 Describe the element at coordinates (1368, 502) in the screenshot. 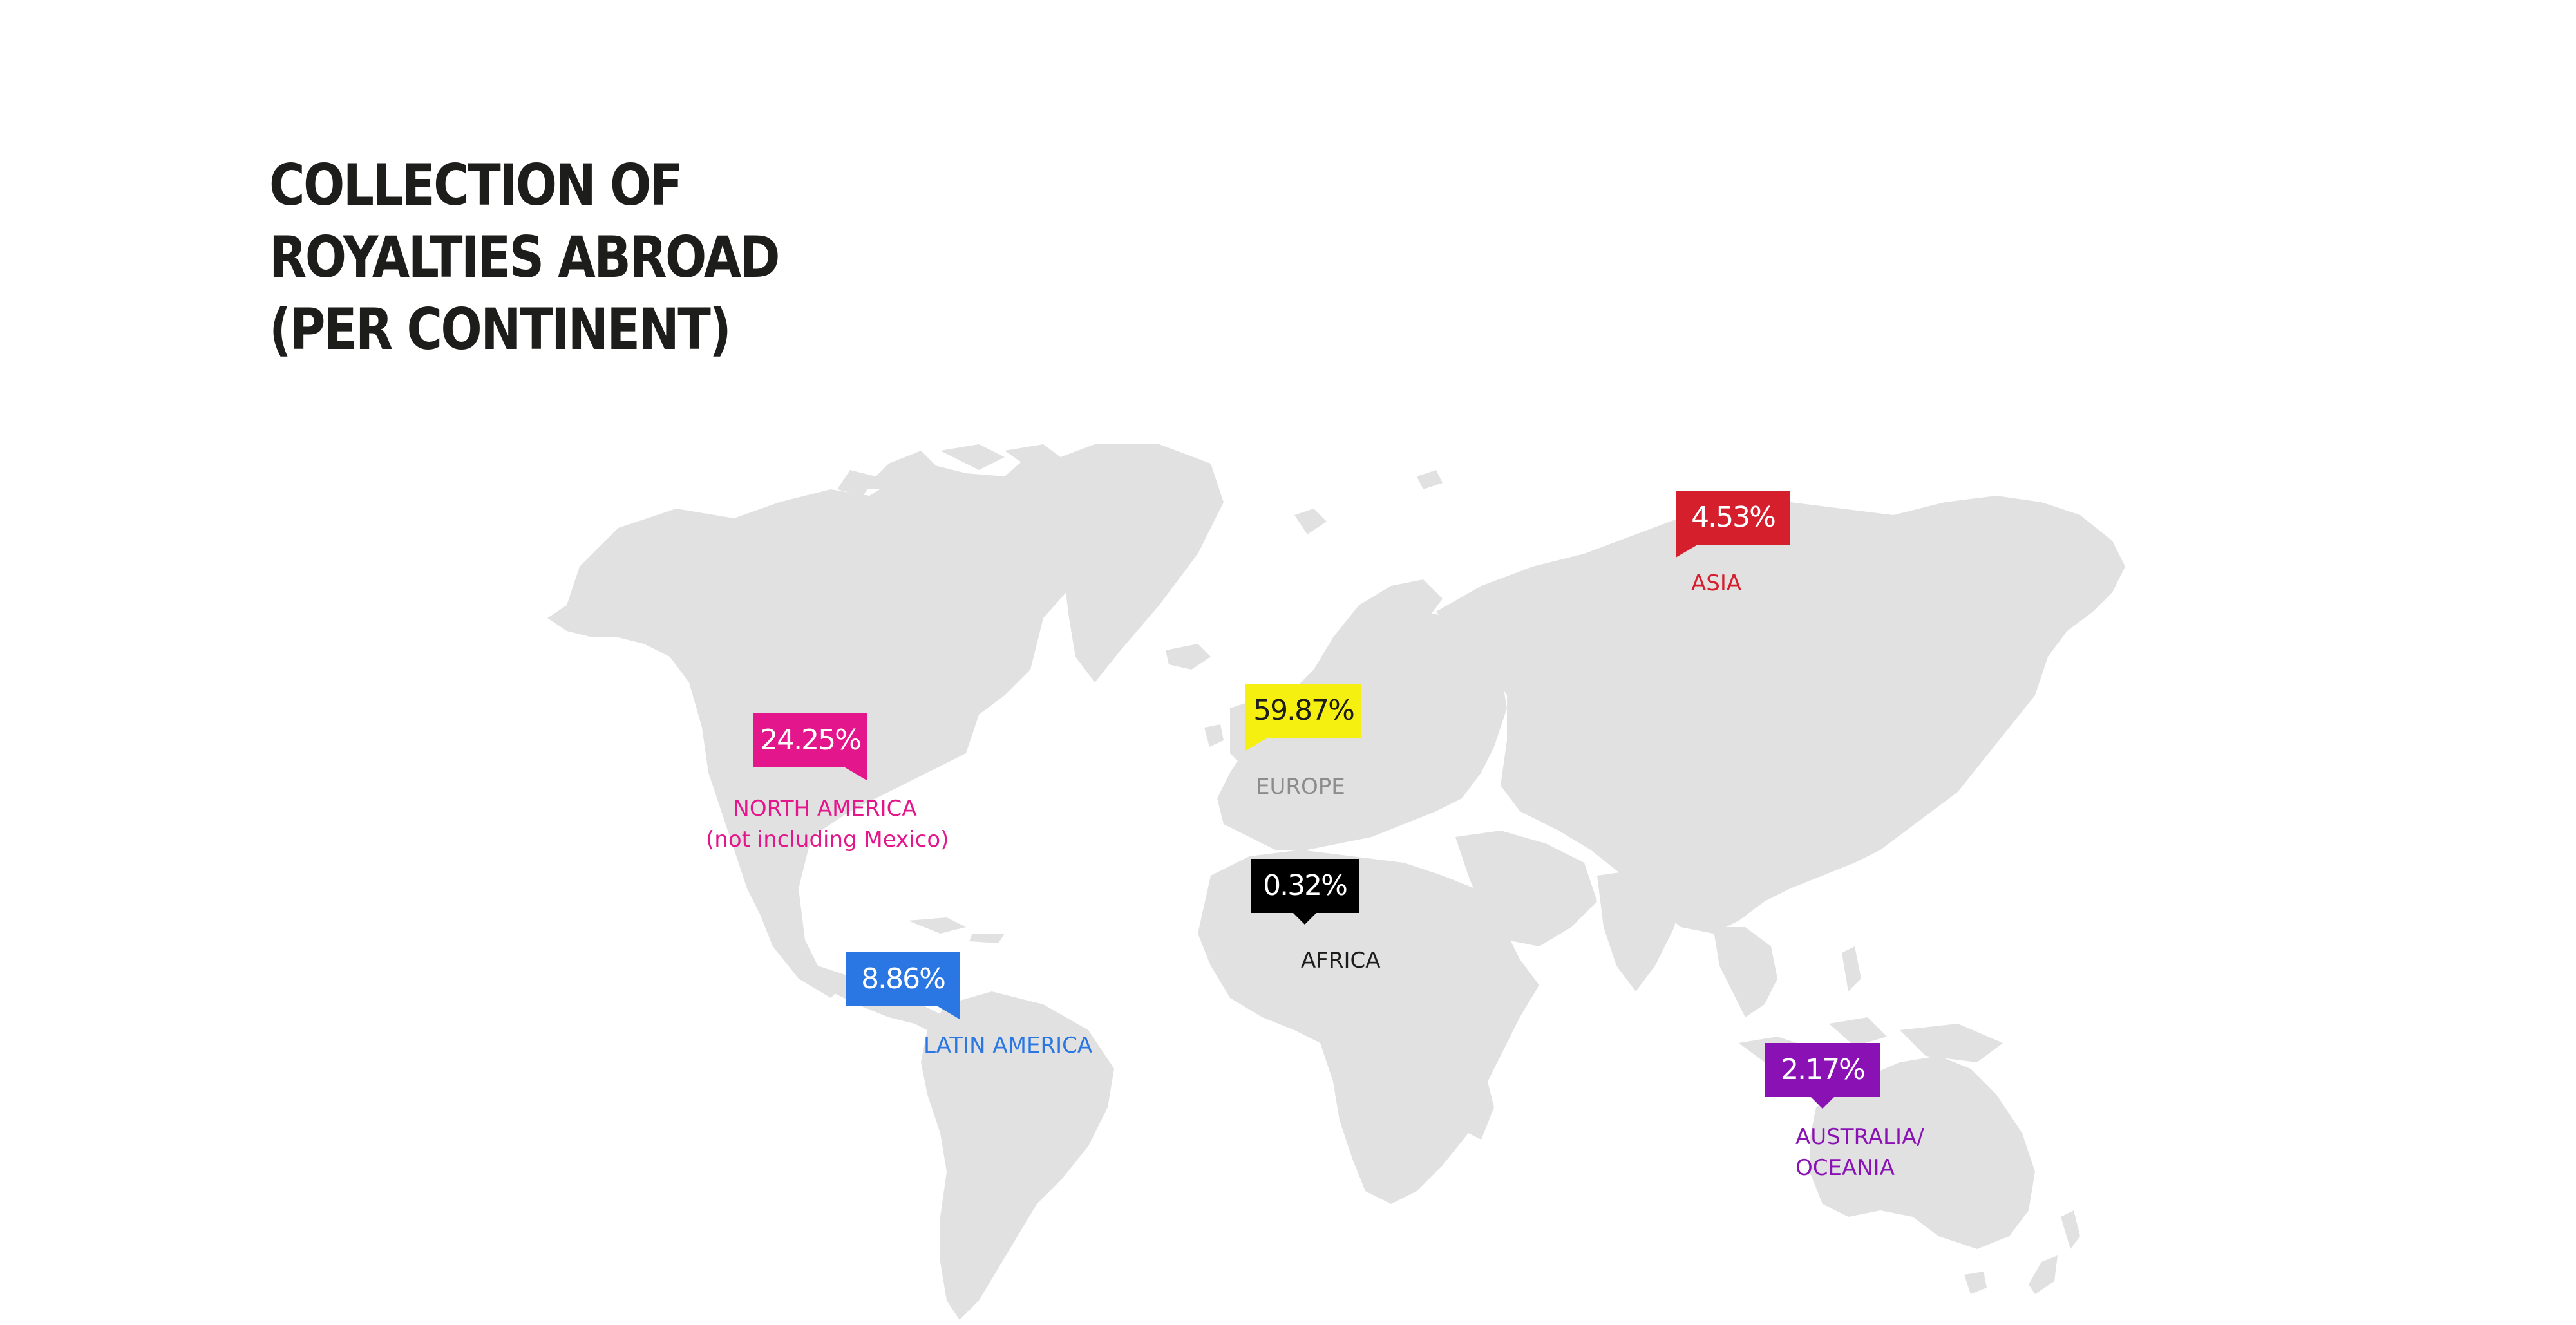

I see `svalbard-islands` at that location.